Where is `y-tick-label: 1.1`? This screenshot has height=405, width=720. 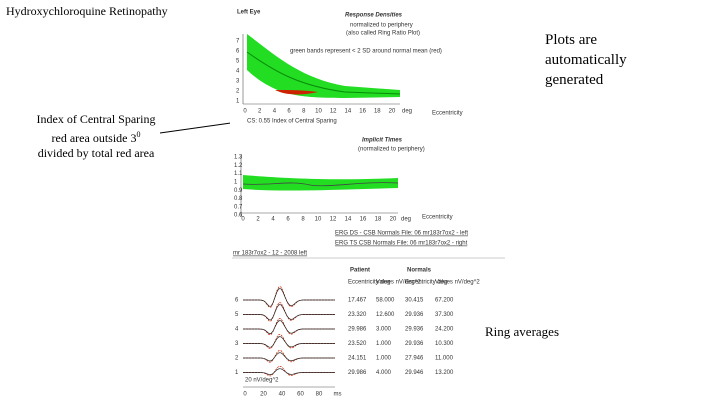 y-tick-label: 1.1 is located at coordinates (238, 174).